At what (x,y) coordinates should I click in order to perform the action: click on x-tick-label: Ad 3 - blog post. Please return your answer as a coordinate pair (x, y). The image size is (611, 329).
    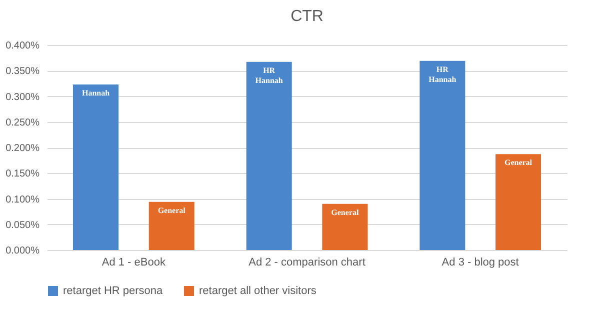
    Looking at the image, I should click on (480, 262).